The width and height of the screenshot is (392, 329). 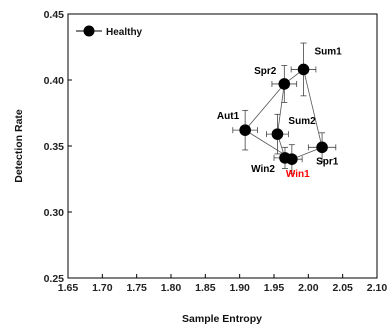 What do you see at coordinates (68, 288) in the screenshot?
I see `x-tick-label: 1.65` at bounding box center [68, 288].